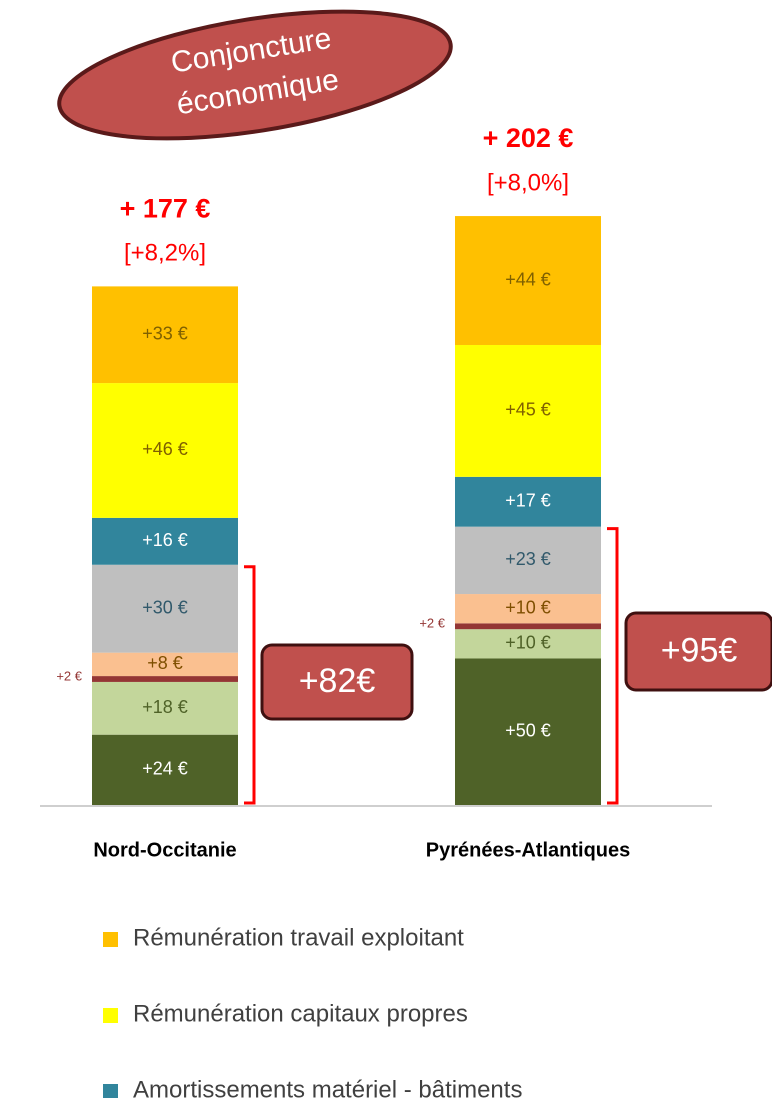  I want to click on category-label: Pyrénées-Atlantiques, so click(528, 850).